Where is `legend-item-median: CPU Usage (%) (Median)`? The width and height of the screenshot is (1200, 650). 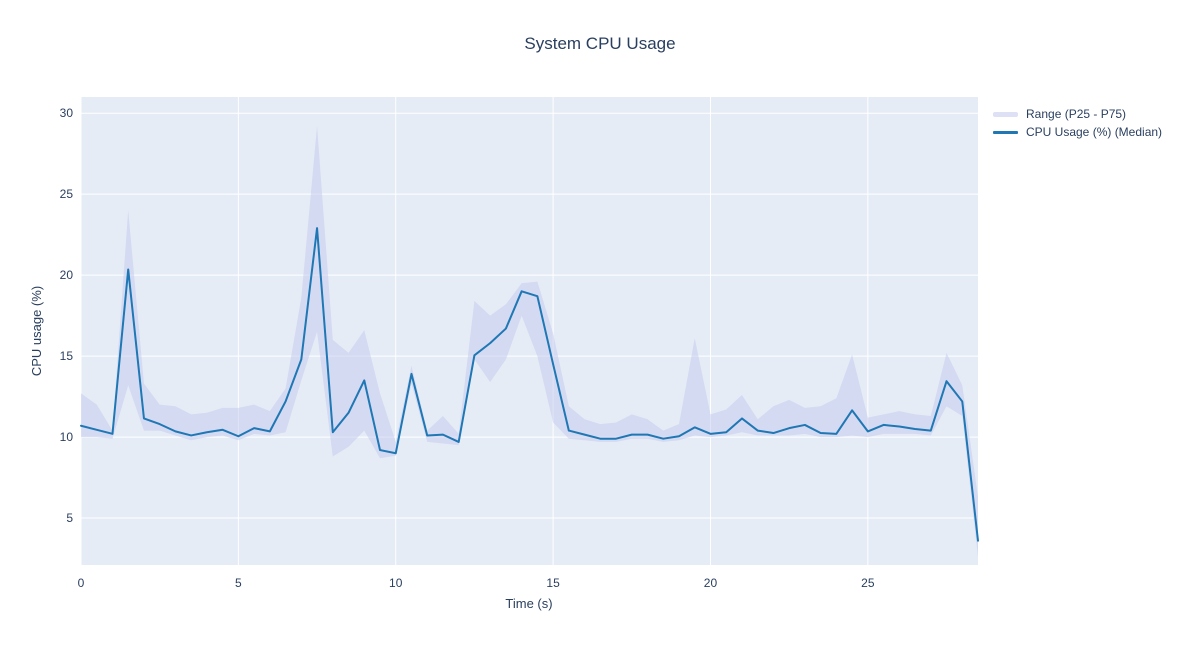
legend-item-median: CPU Usage (%) (Median) is located at coordinates (1077, 132).